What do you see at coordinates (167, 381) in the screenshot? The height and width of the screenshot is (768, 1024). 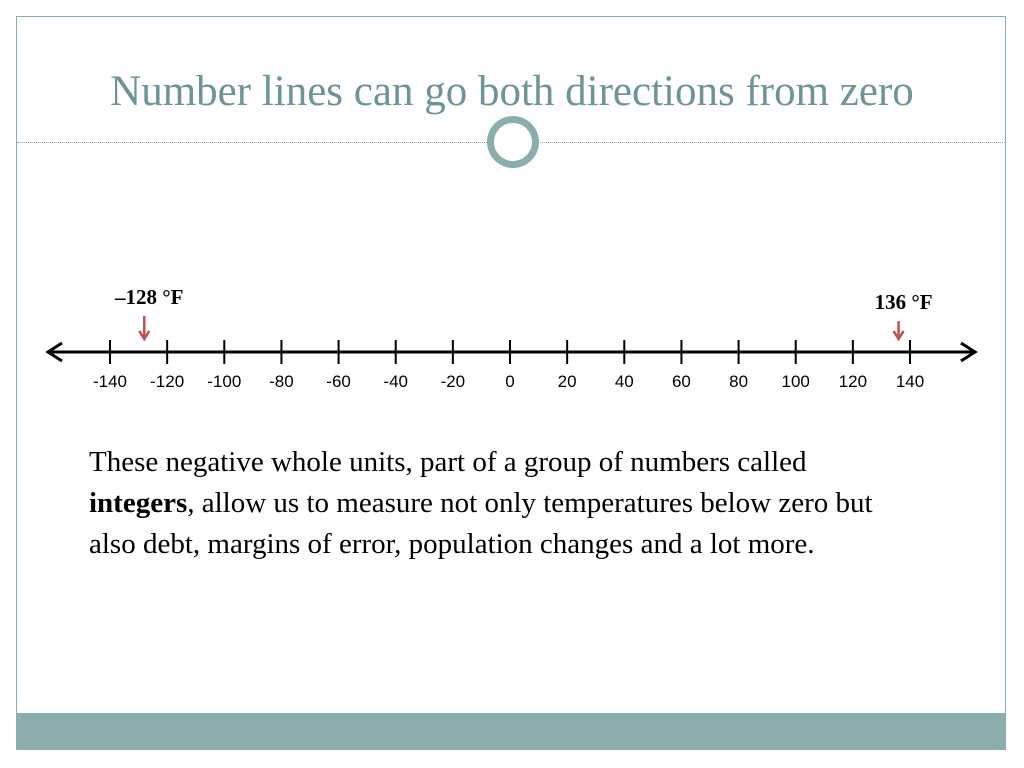 I see `tick-label: -120` at bounding box center [167, 381].